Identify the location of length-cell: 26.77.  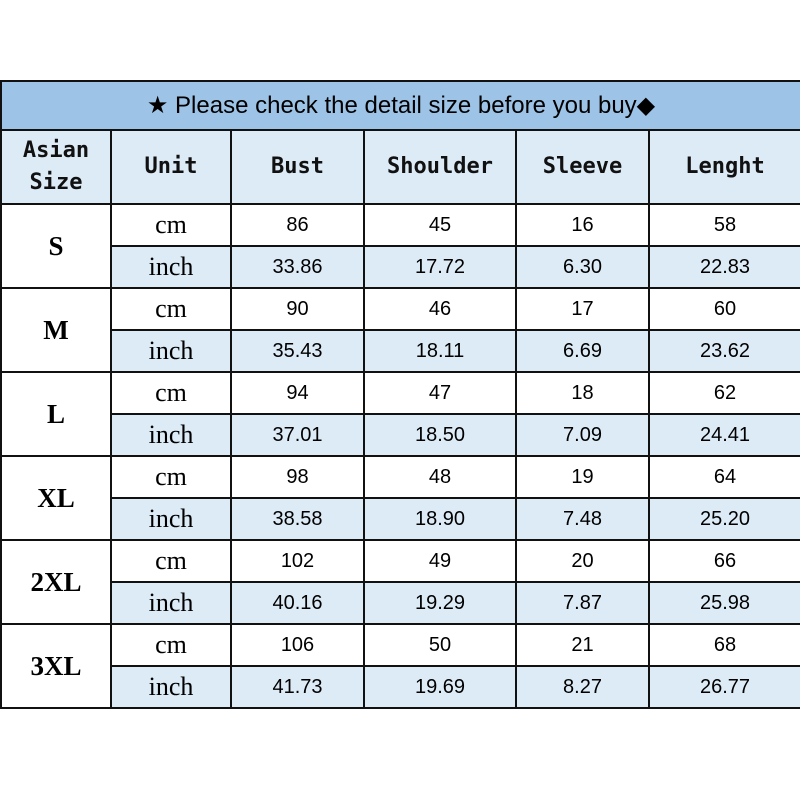
(724, 687).